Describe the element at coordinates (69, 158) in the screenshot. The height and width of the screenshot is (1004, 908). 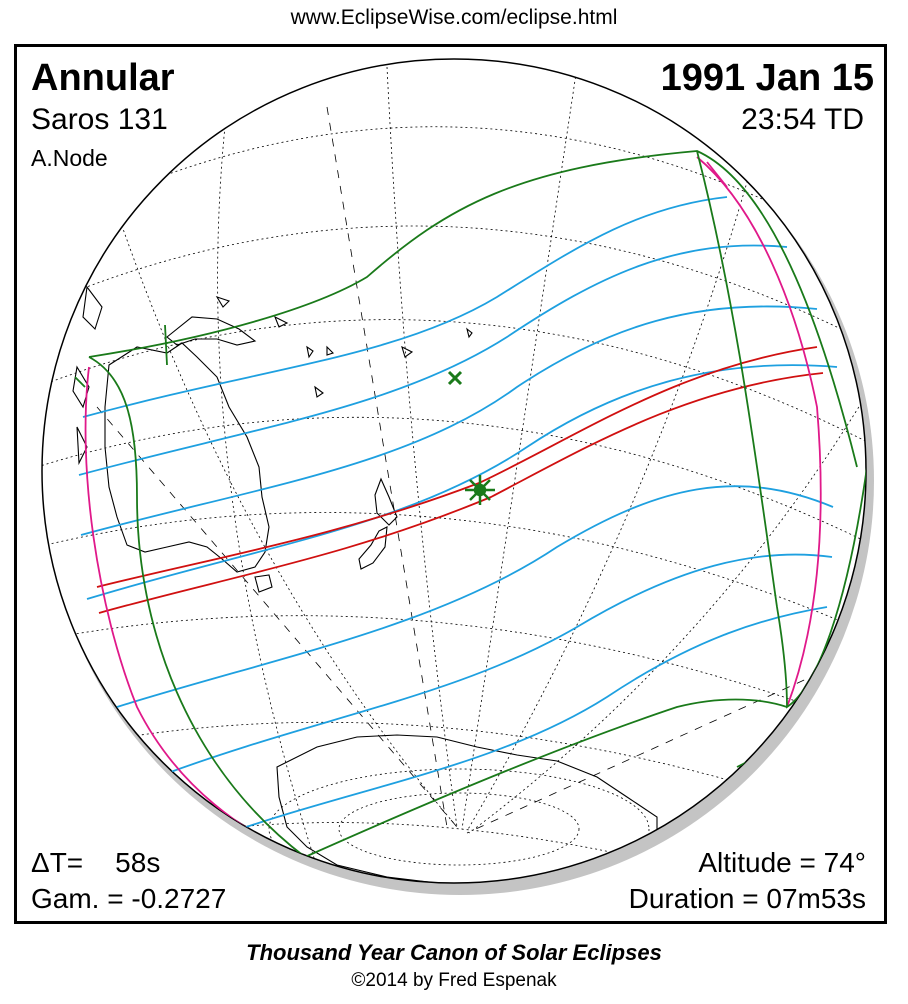
I see `eclipse-node: A.Node` at that location.